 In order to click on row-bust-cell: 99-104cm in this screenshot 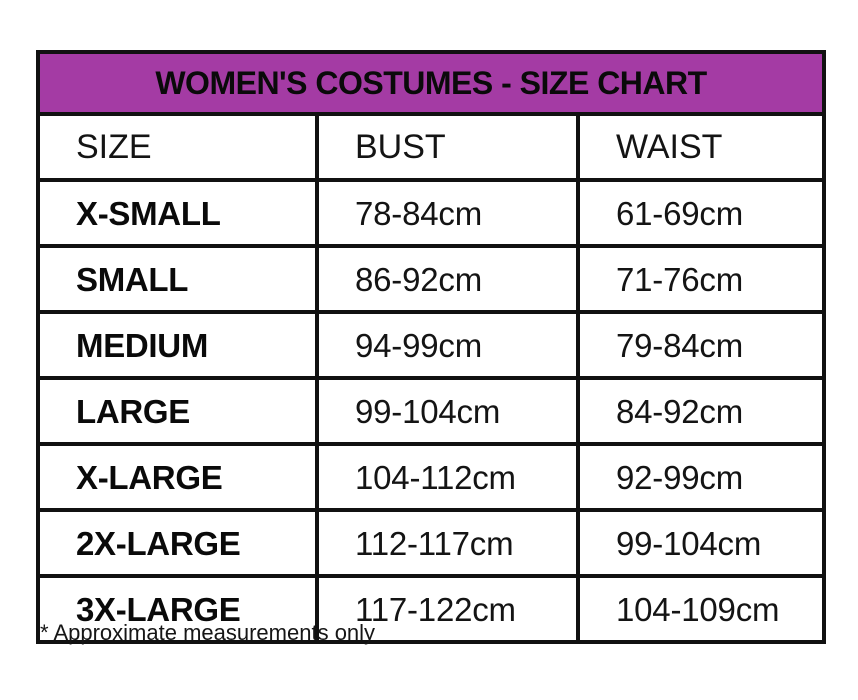, I will do `click(448, 412)`.